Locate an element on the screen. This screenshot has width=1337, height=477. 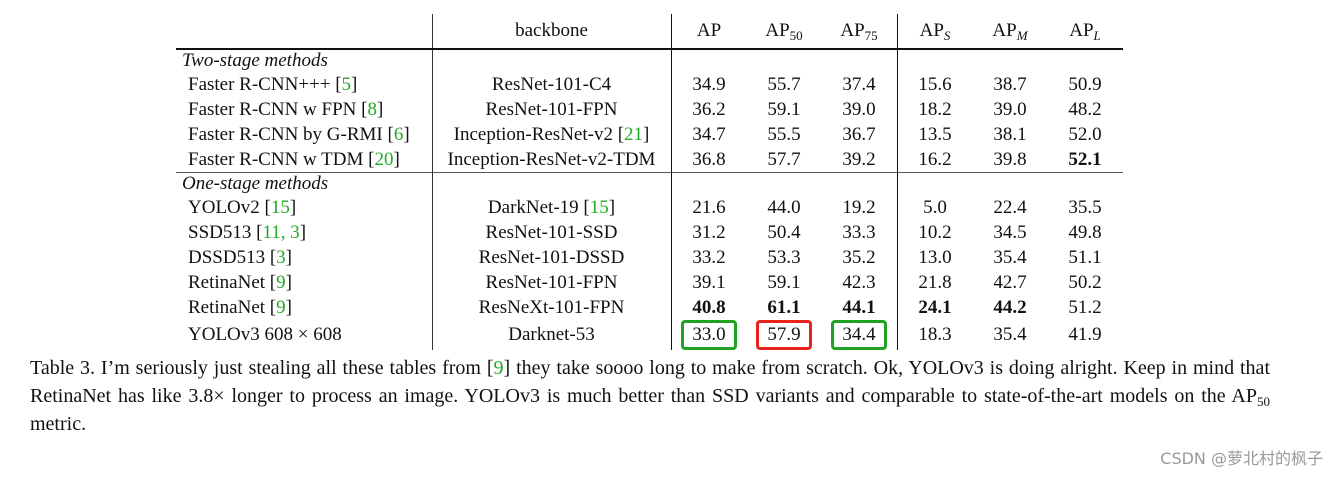
method-citation: 3 is located at coordinates (281, 257).